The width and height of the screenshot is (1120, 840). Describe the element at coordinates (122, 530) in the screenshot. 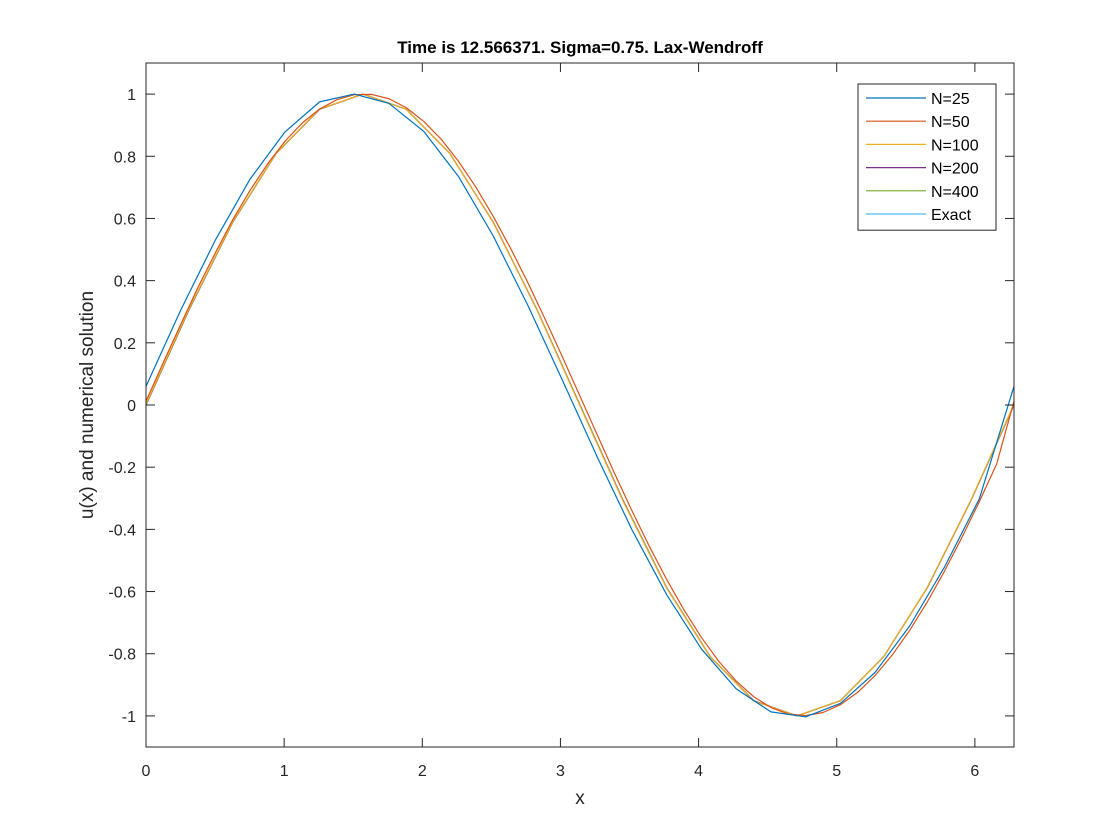

I see `y-tick-label: -0.4` at that location.